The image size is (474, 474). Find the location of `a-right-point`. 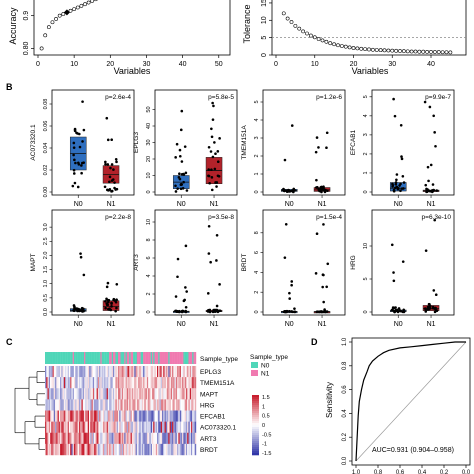

a-right-point is located at coordinates (392, 50).